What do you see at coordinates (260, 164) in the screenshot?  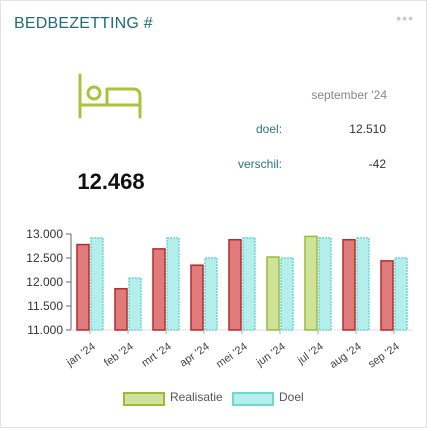 I see `difference-label: verschil:` at bounding box center [260, 164].